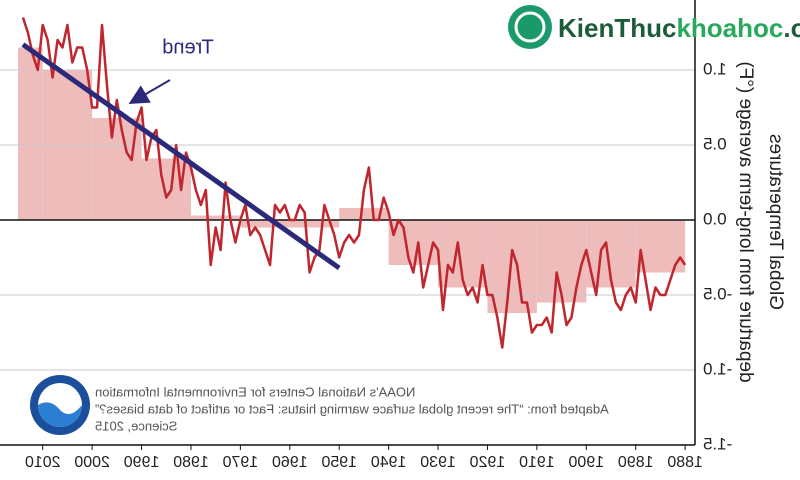 This screenshot has width=800, height=480. I want to click on noaa-logo, so click(60, 405).